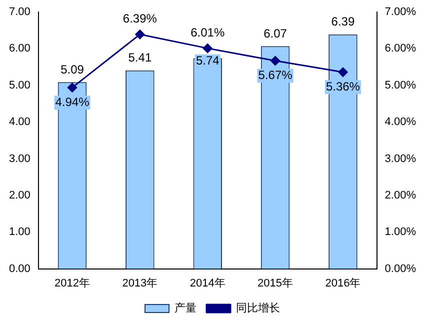 Image resolution: width=425 pixels, height=328 pixels. Describe the element at coordinates (343, 86) in the screenshot. I see `data-label: 5.36%` at that location.